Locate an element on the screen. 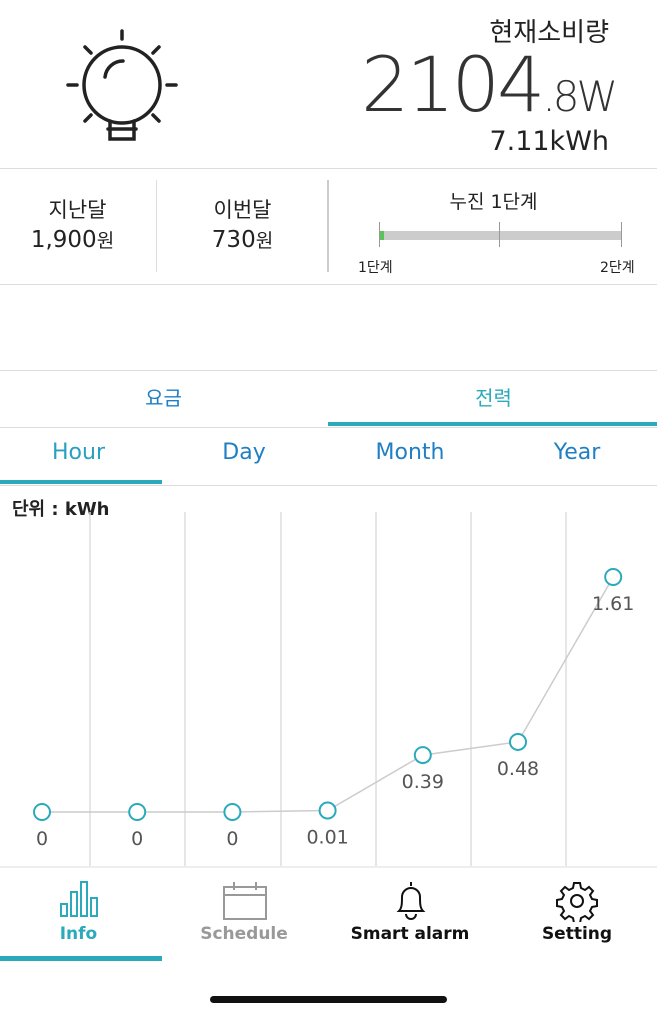  nav-item: Setting is located at coordinates (577, 934).